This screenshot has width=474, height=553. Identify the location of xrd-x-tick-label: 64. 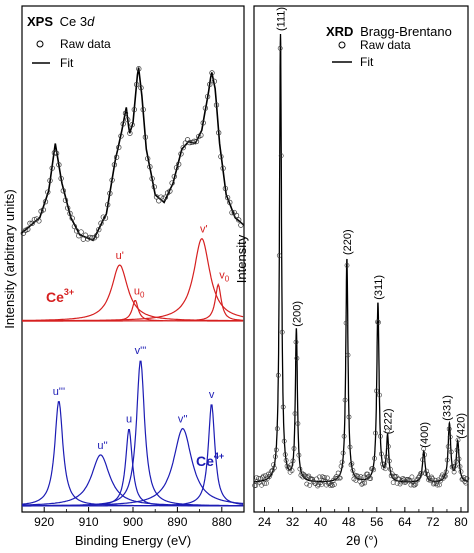
(405, 522).